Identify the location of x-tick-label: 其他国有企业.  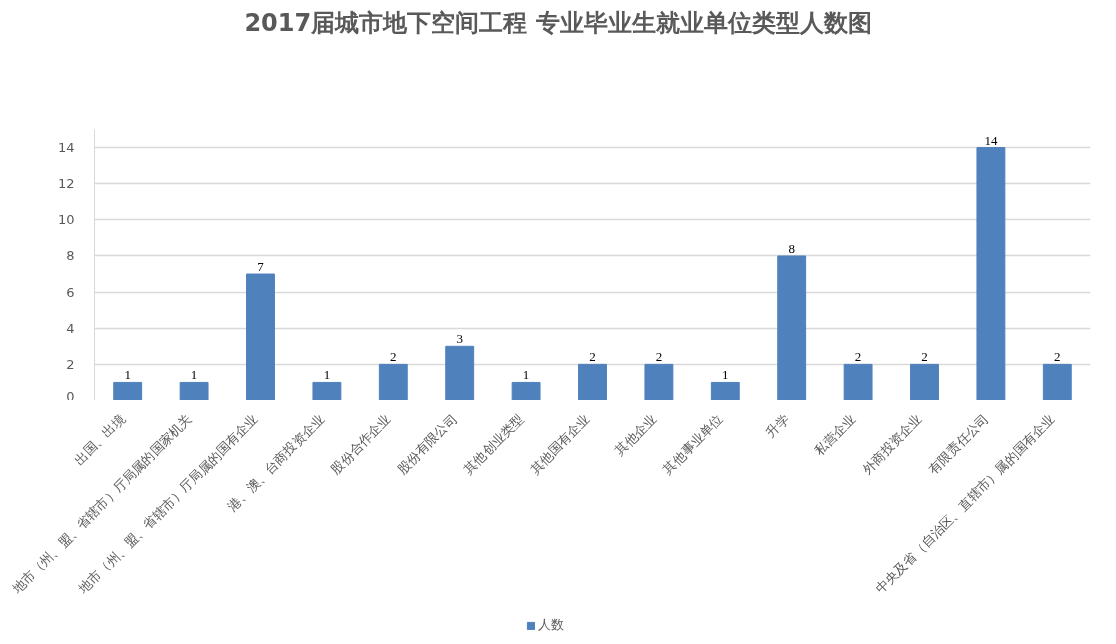
(560, 444).